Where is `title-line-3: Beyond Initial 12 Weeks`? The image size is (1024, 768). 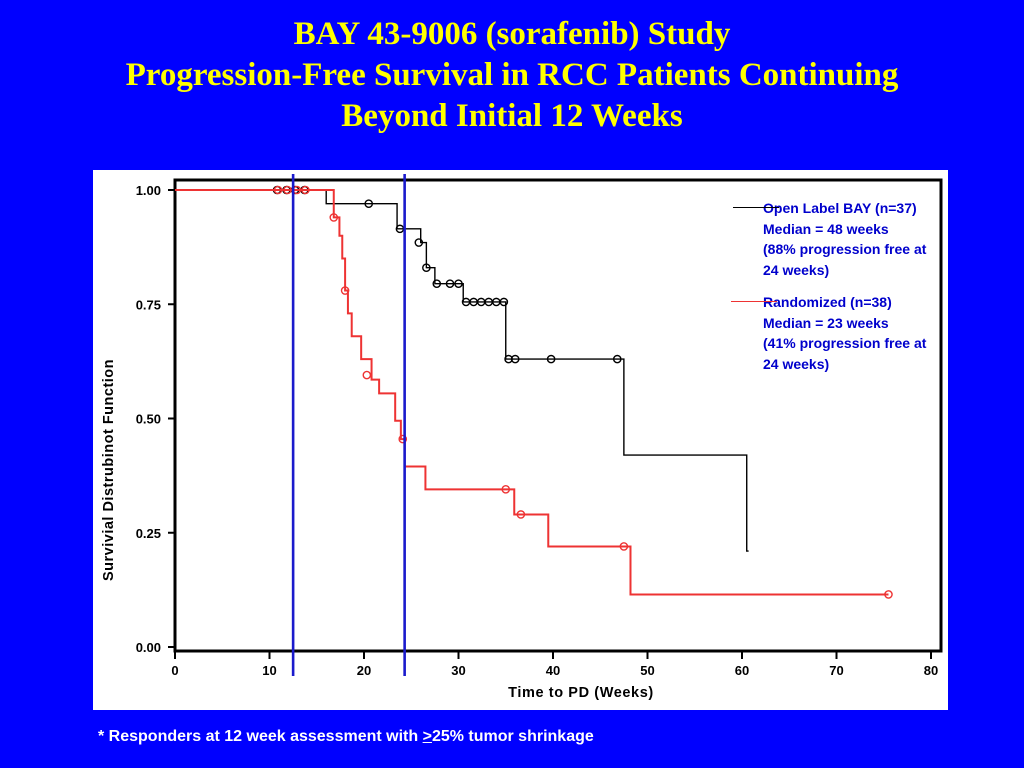 title-line-3: Beyond Initial 12 Weeks is located at coordinates (512, 116).